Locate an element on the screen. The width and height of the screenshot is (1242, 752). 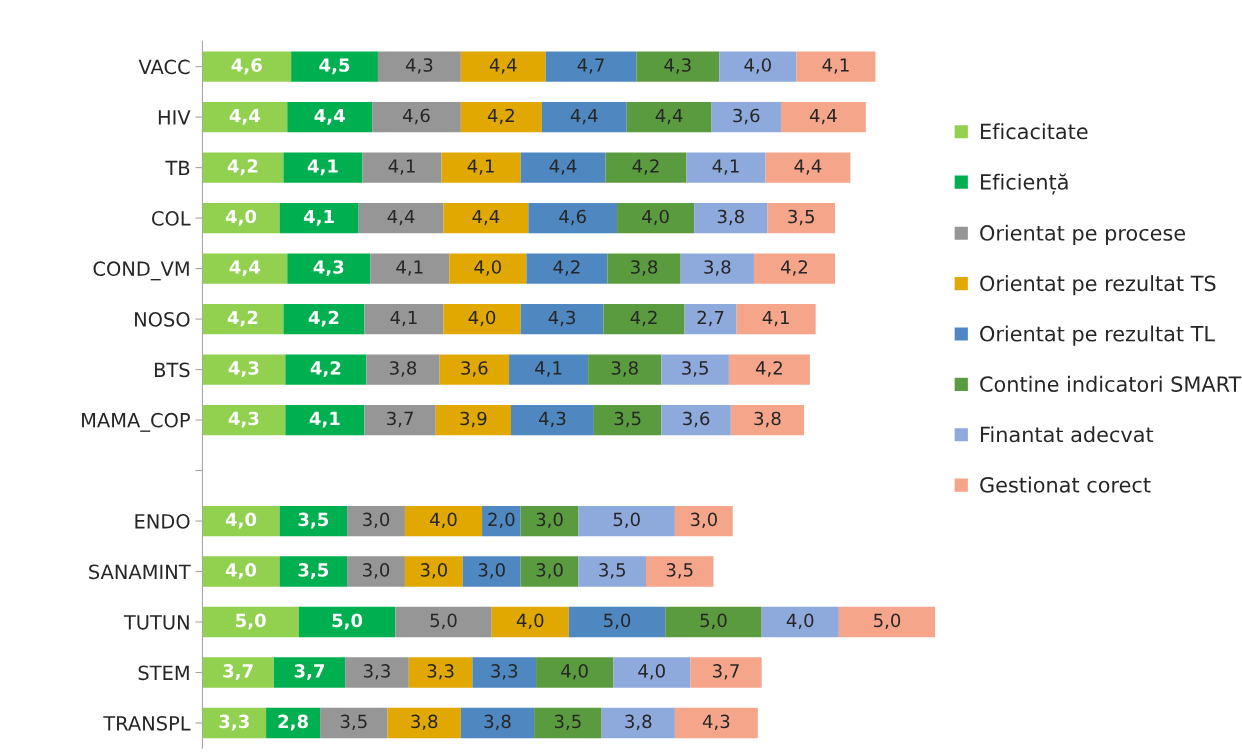
data-label: 3,9 is located at coordinates (473, 419).